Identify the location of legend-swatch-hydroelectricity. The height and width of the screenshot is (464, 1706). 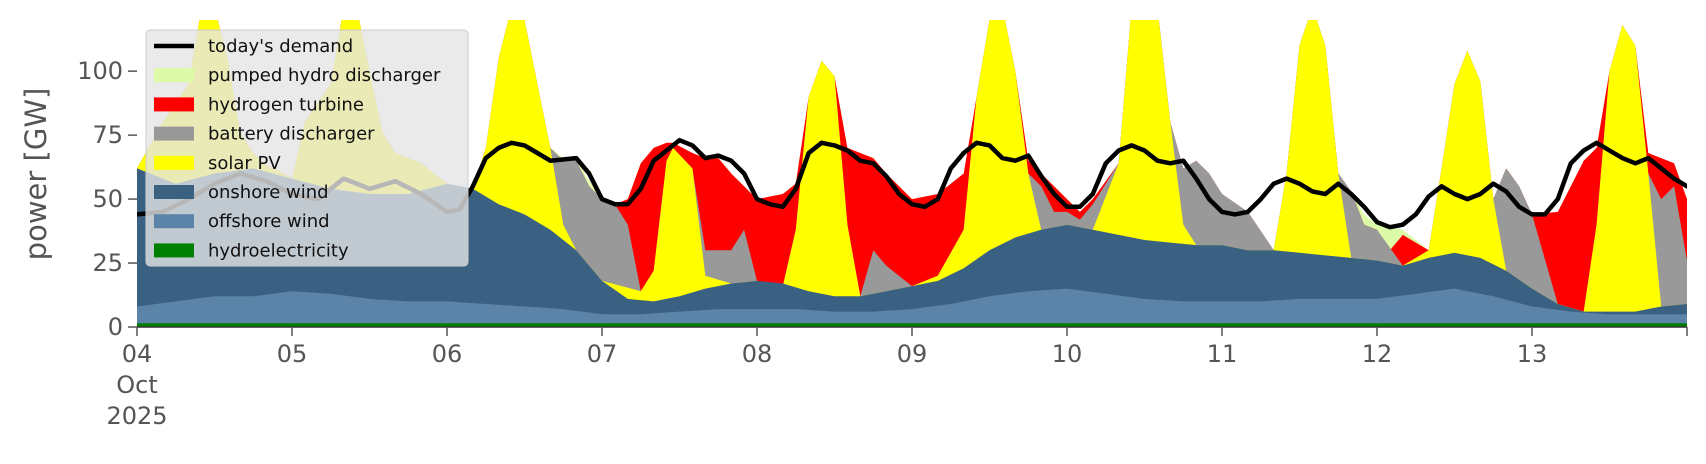
(174, 250).